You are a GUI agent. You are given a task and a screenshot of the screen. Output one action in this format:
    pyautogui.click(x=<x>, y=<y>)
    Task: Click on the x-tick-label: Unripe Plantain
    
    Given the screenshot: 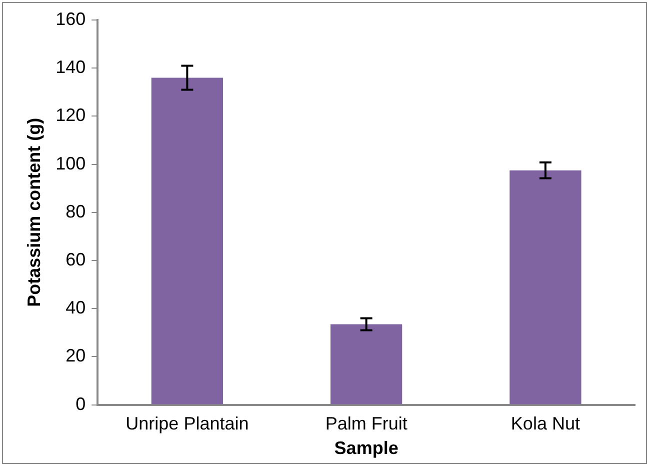 What is the action you would take?
    pyautogui.click(x=187, y=424)
    